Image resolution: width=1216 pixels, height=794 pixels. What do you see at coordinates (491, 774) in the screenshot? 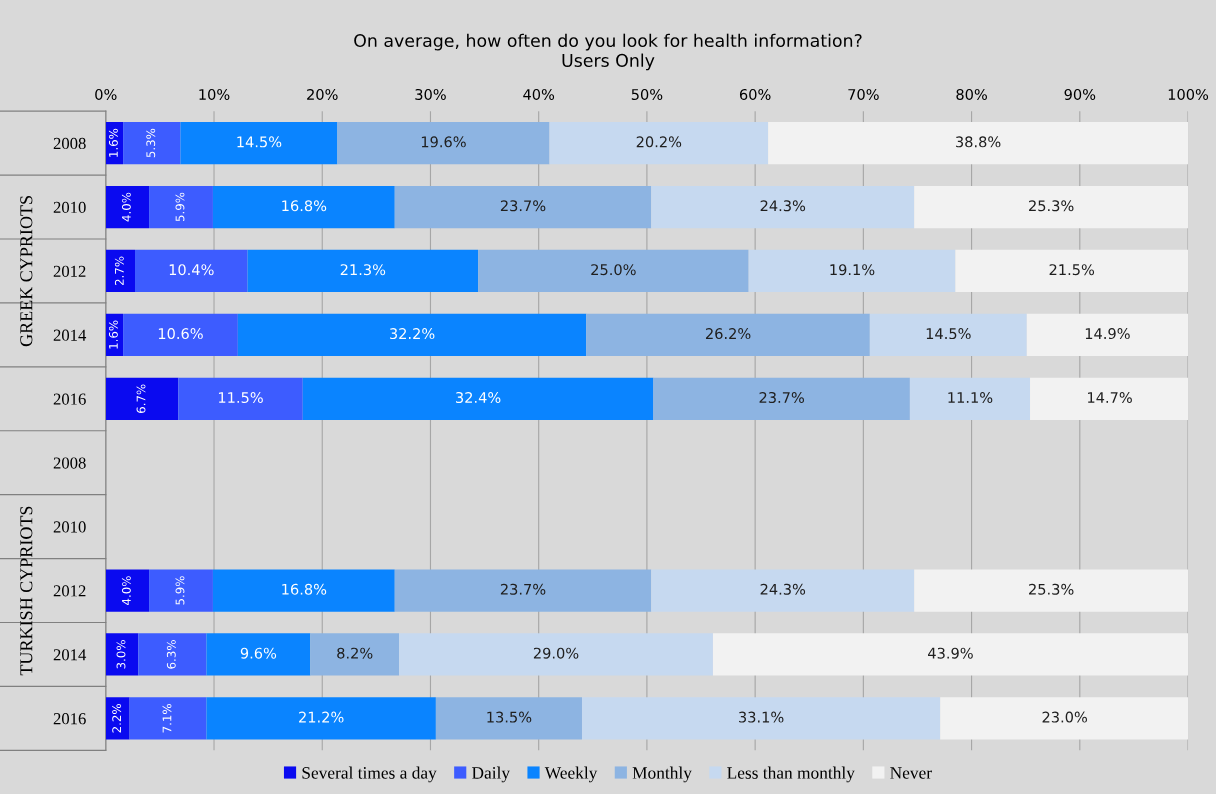
I see `legend-label: Daily` at bounding box center [491, 774].